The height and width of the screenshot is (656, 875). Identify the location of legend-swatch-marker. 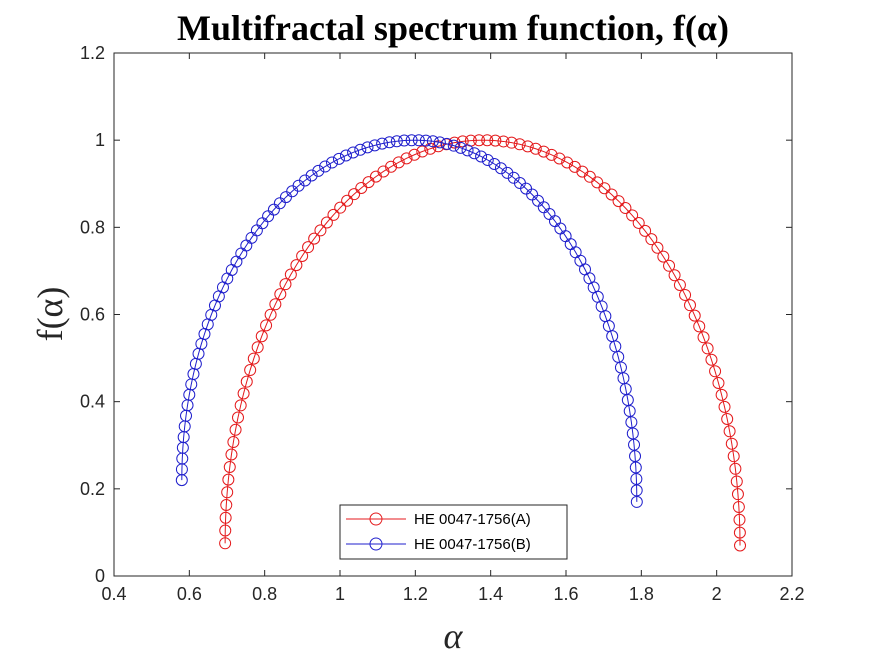
(376, 544).